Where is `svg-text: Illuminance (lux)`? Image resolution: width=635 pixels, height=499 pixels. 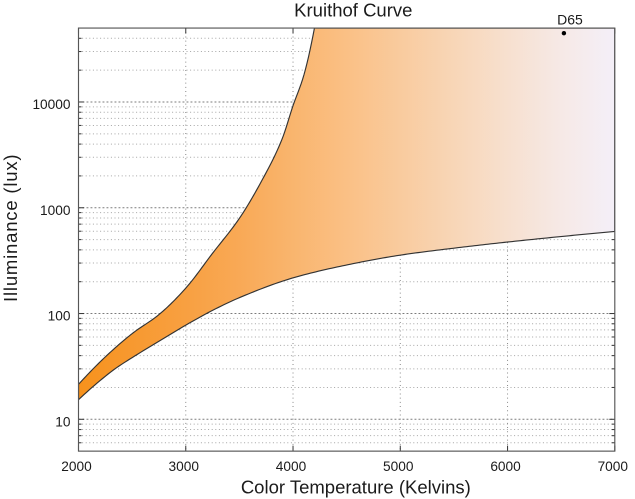 svg-text: Illuminance (lux) is located at coordinates (10, 228).